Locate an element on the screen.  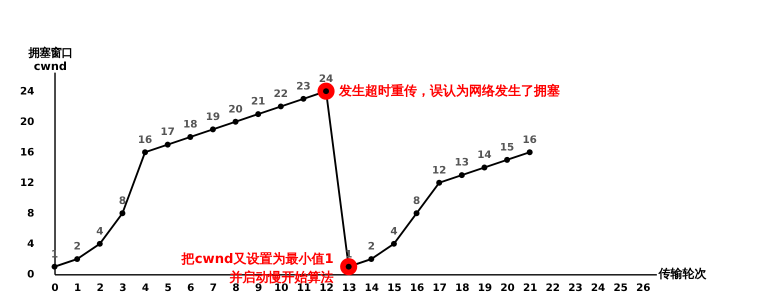
x-tick-label: 10 is located at coordinates (281, 288).